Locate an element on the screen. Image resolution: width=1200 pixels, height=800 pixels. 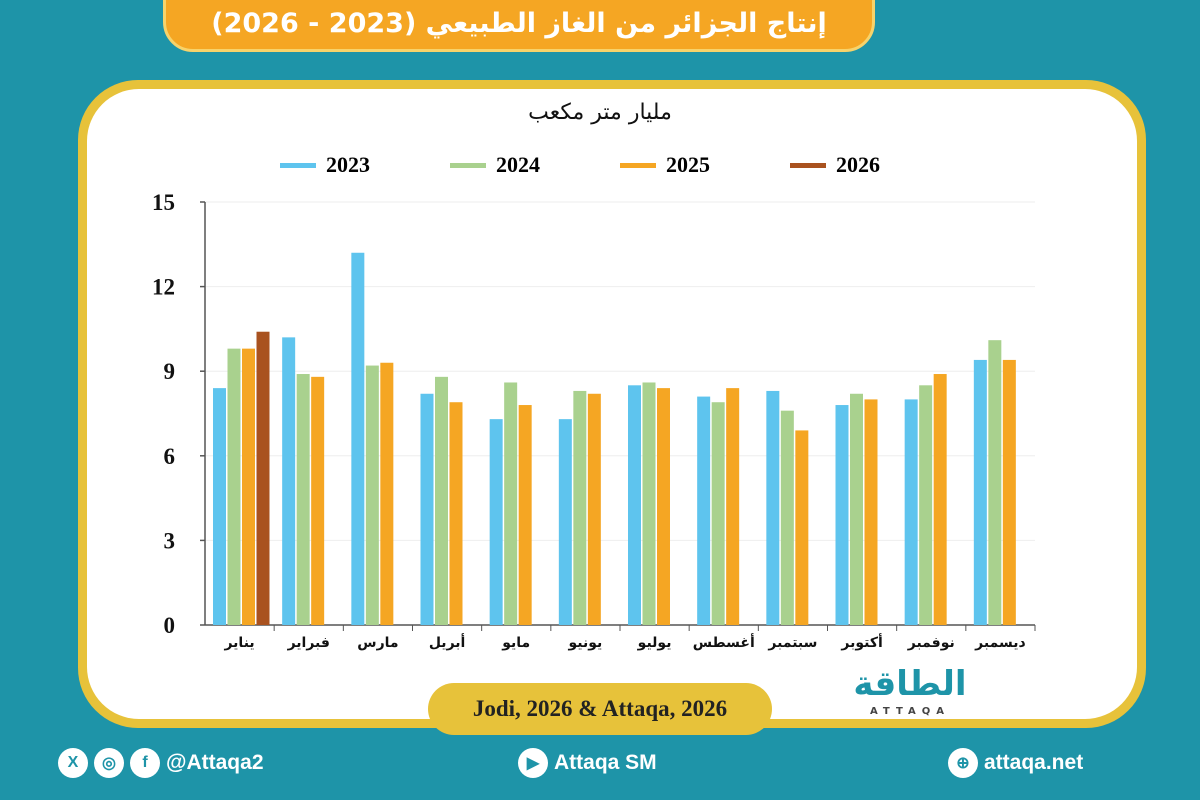
x-tick-label: أغسطس is located at coordinates (724, 642).